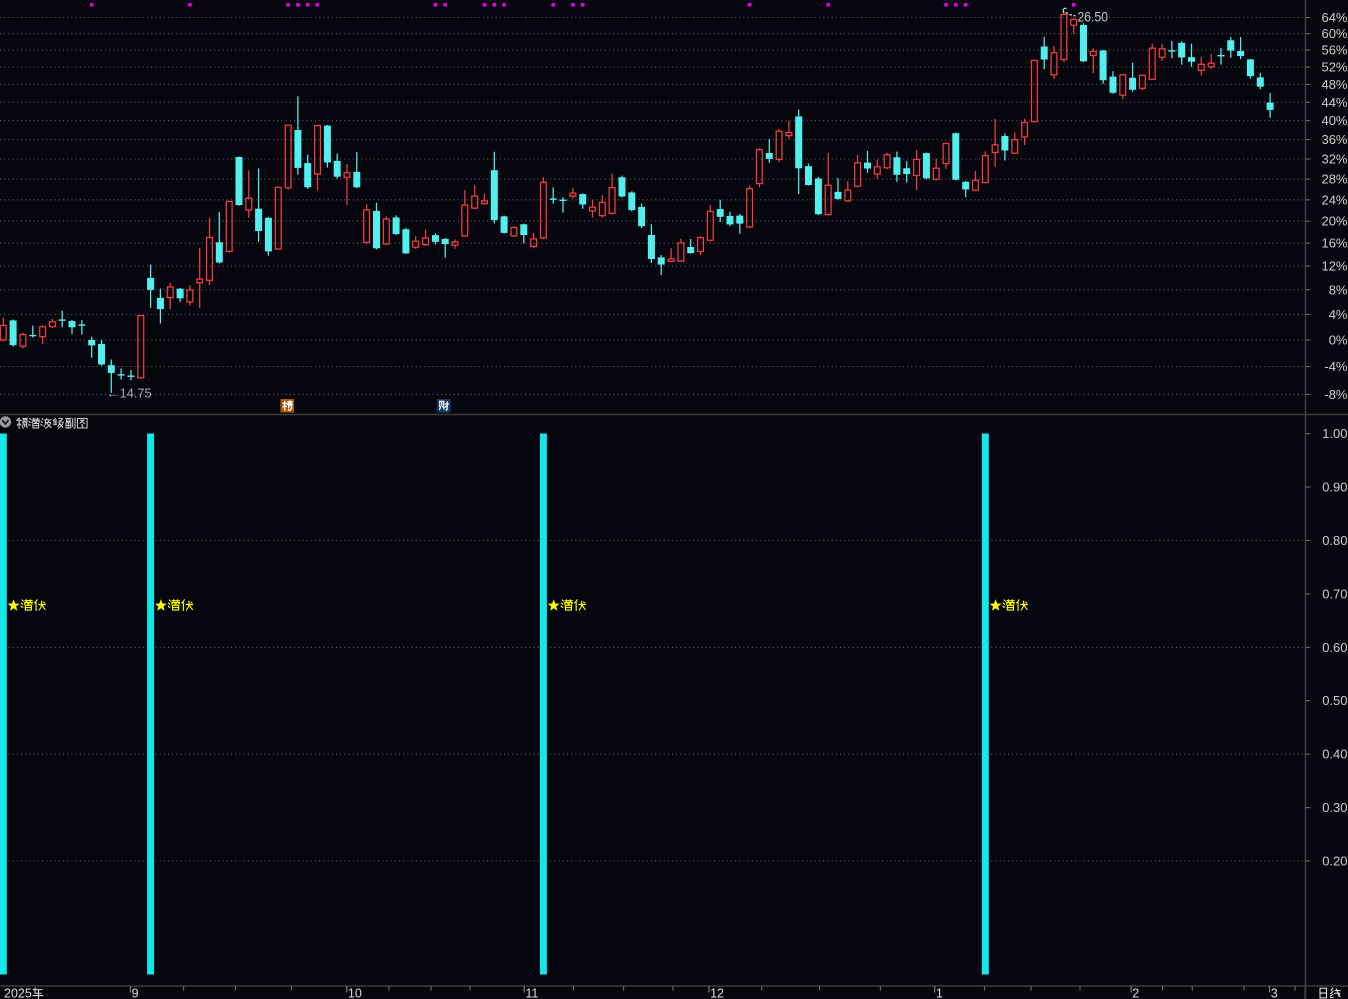  I want to click on svg-text: 2, so click(1135, 993).